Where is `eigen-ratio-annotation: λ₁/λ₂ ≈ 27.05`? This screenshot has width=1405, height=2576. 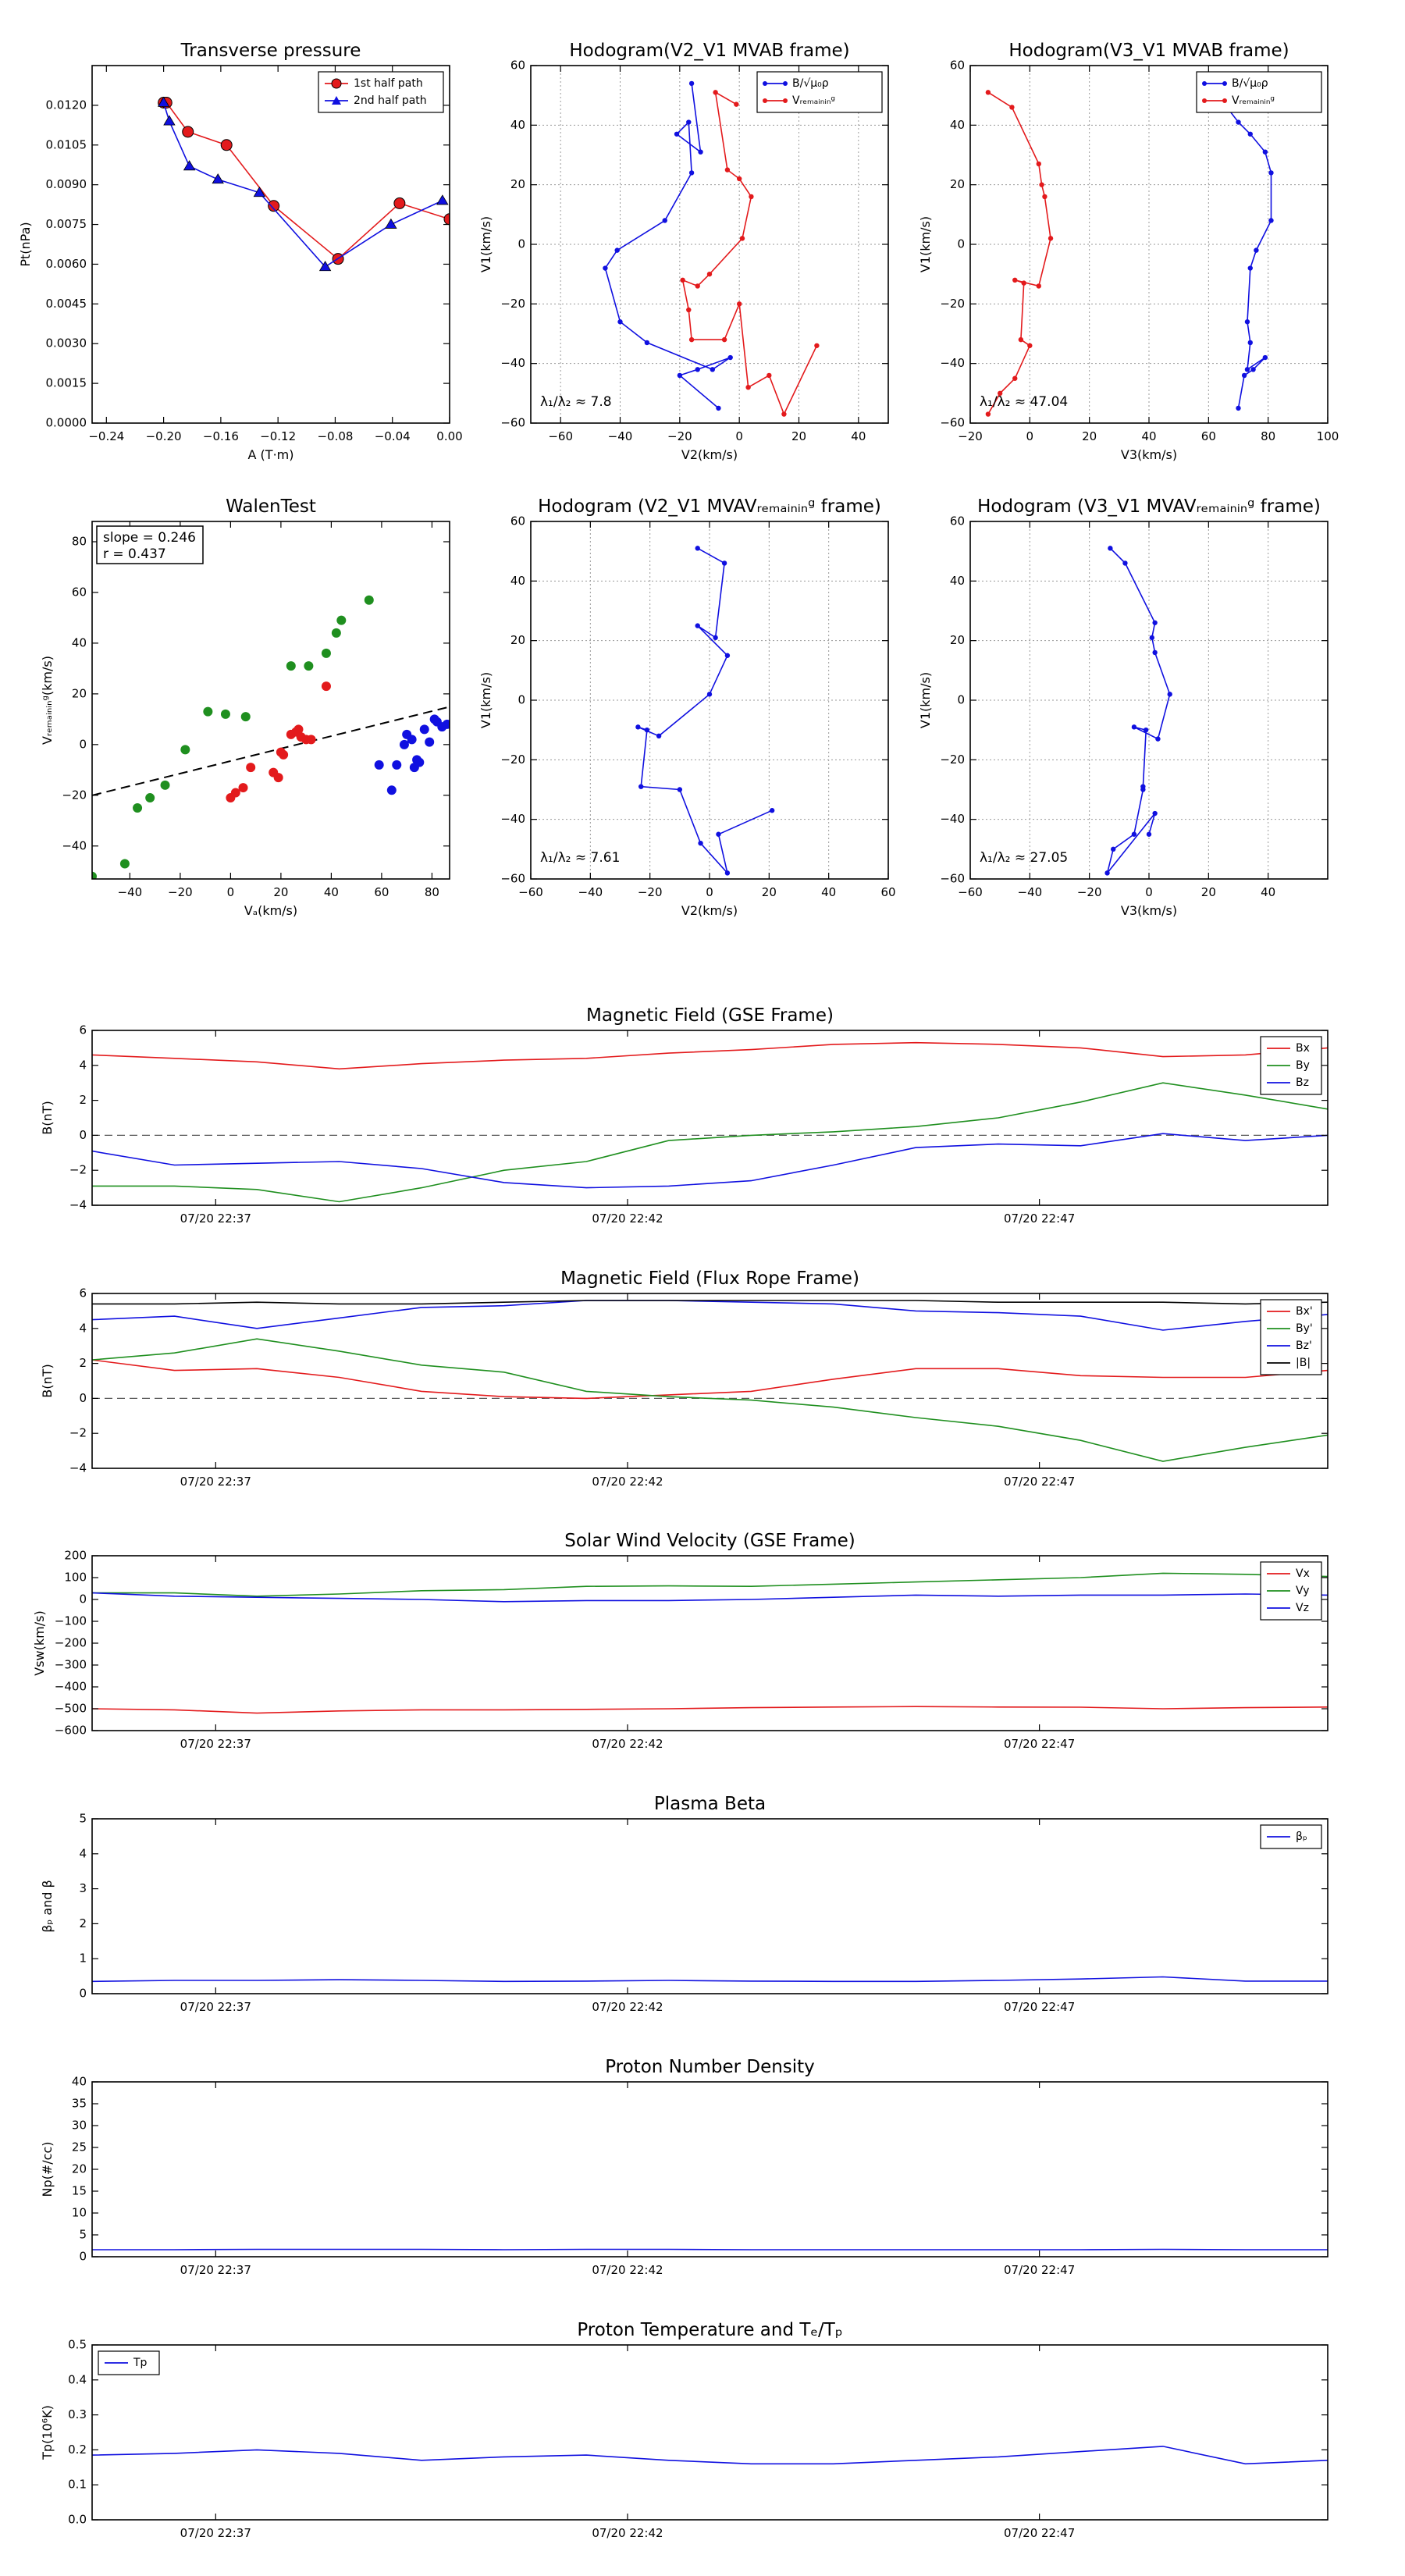
eigen-ratio-annotation: λ₁/λ₂ ≈ 27.05 is located at coordinates (1024, 858).